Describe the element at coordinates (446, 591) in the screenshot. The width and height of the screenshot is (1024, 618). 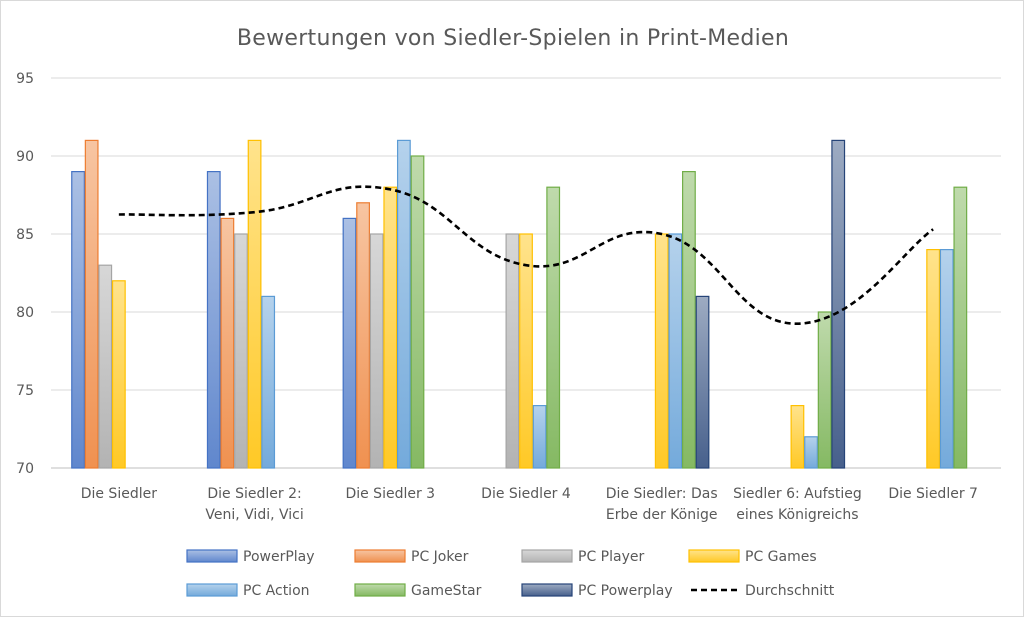
I see `legend-label: GameStar` at that location.